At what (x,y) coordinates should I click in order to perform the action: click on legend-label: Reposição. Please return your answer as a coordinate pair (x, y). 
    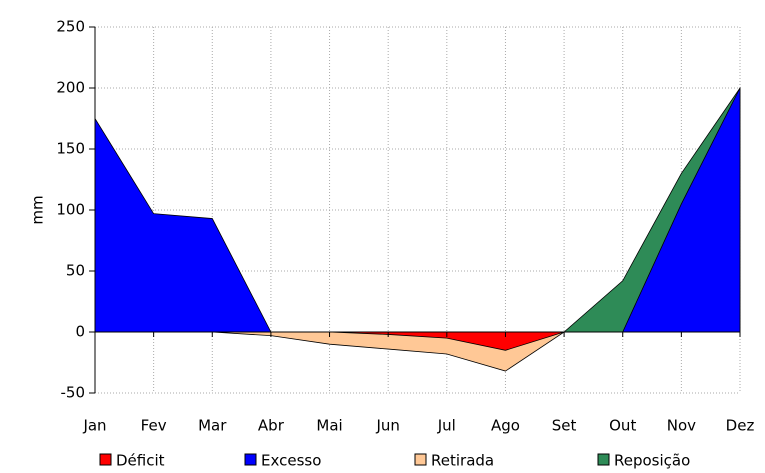
    Looking at the image, I should click on (652, 461).